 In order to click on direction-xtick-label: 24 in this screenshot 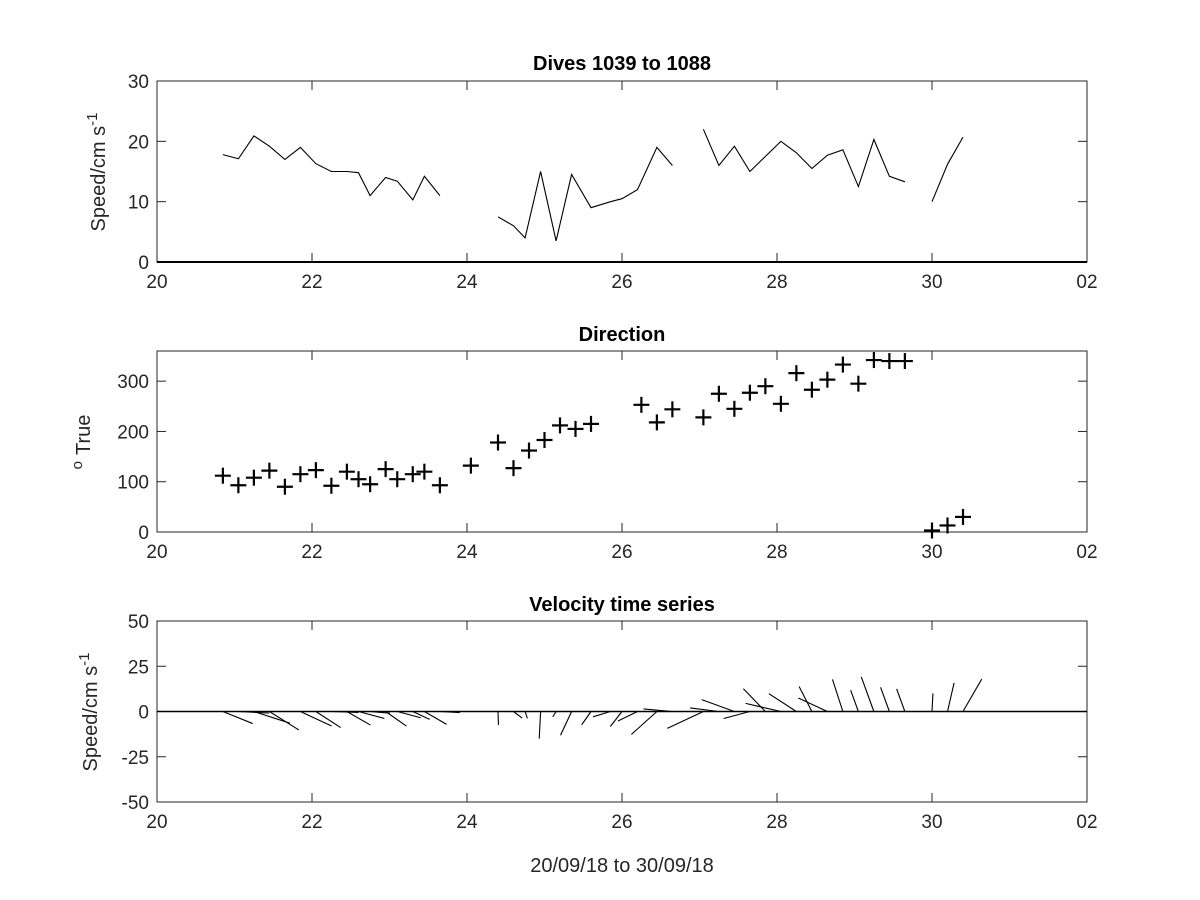, I will do `click(467, 552)`.